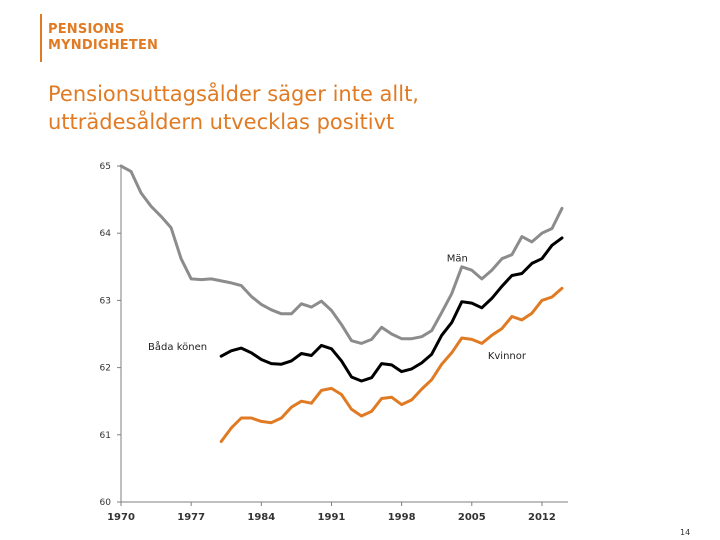 This screenshot has width=720, height=540. What do you see at coordinates (261, 517) in the screenshot?
I see `x-tick-label: 1984` at bounding box center [261, 517].